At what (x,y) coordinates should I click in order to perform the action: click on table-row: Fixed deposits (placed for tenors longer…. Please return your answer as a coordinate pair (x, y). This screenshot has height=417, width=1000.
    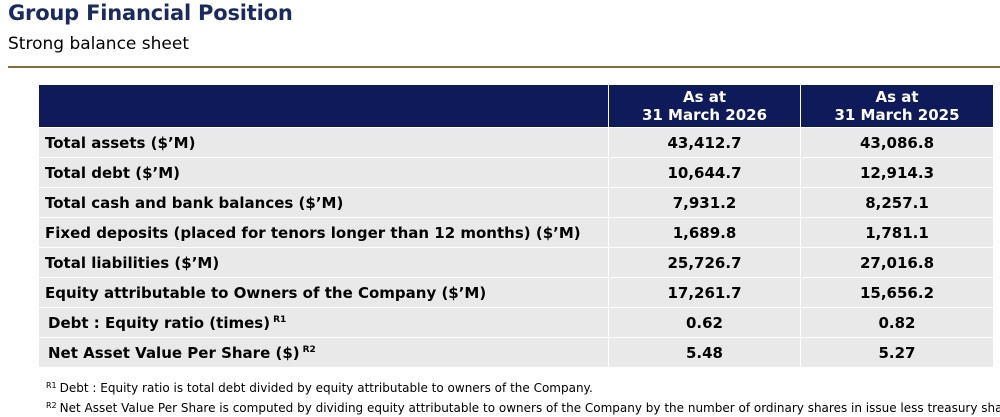
    Looking at the image, I should click on (516, 232).